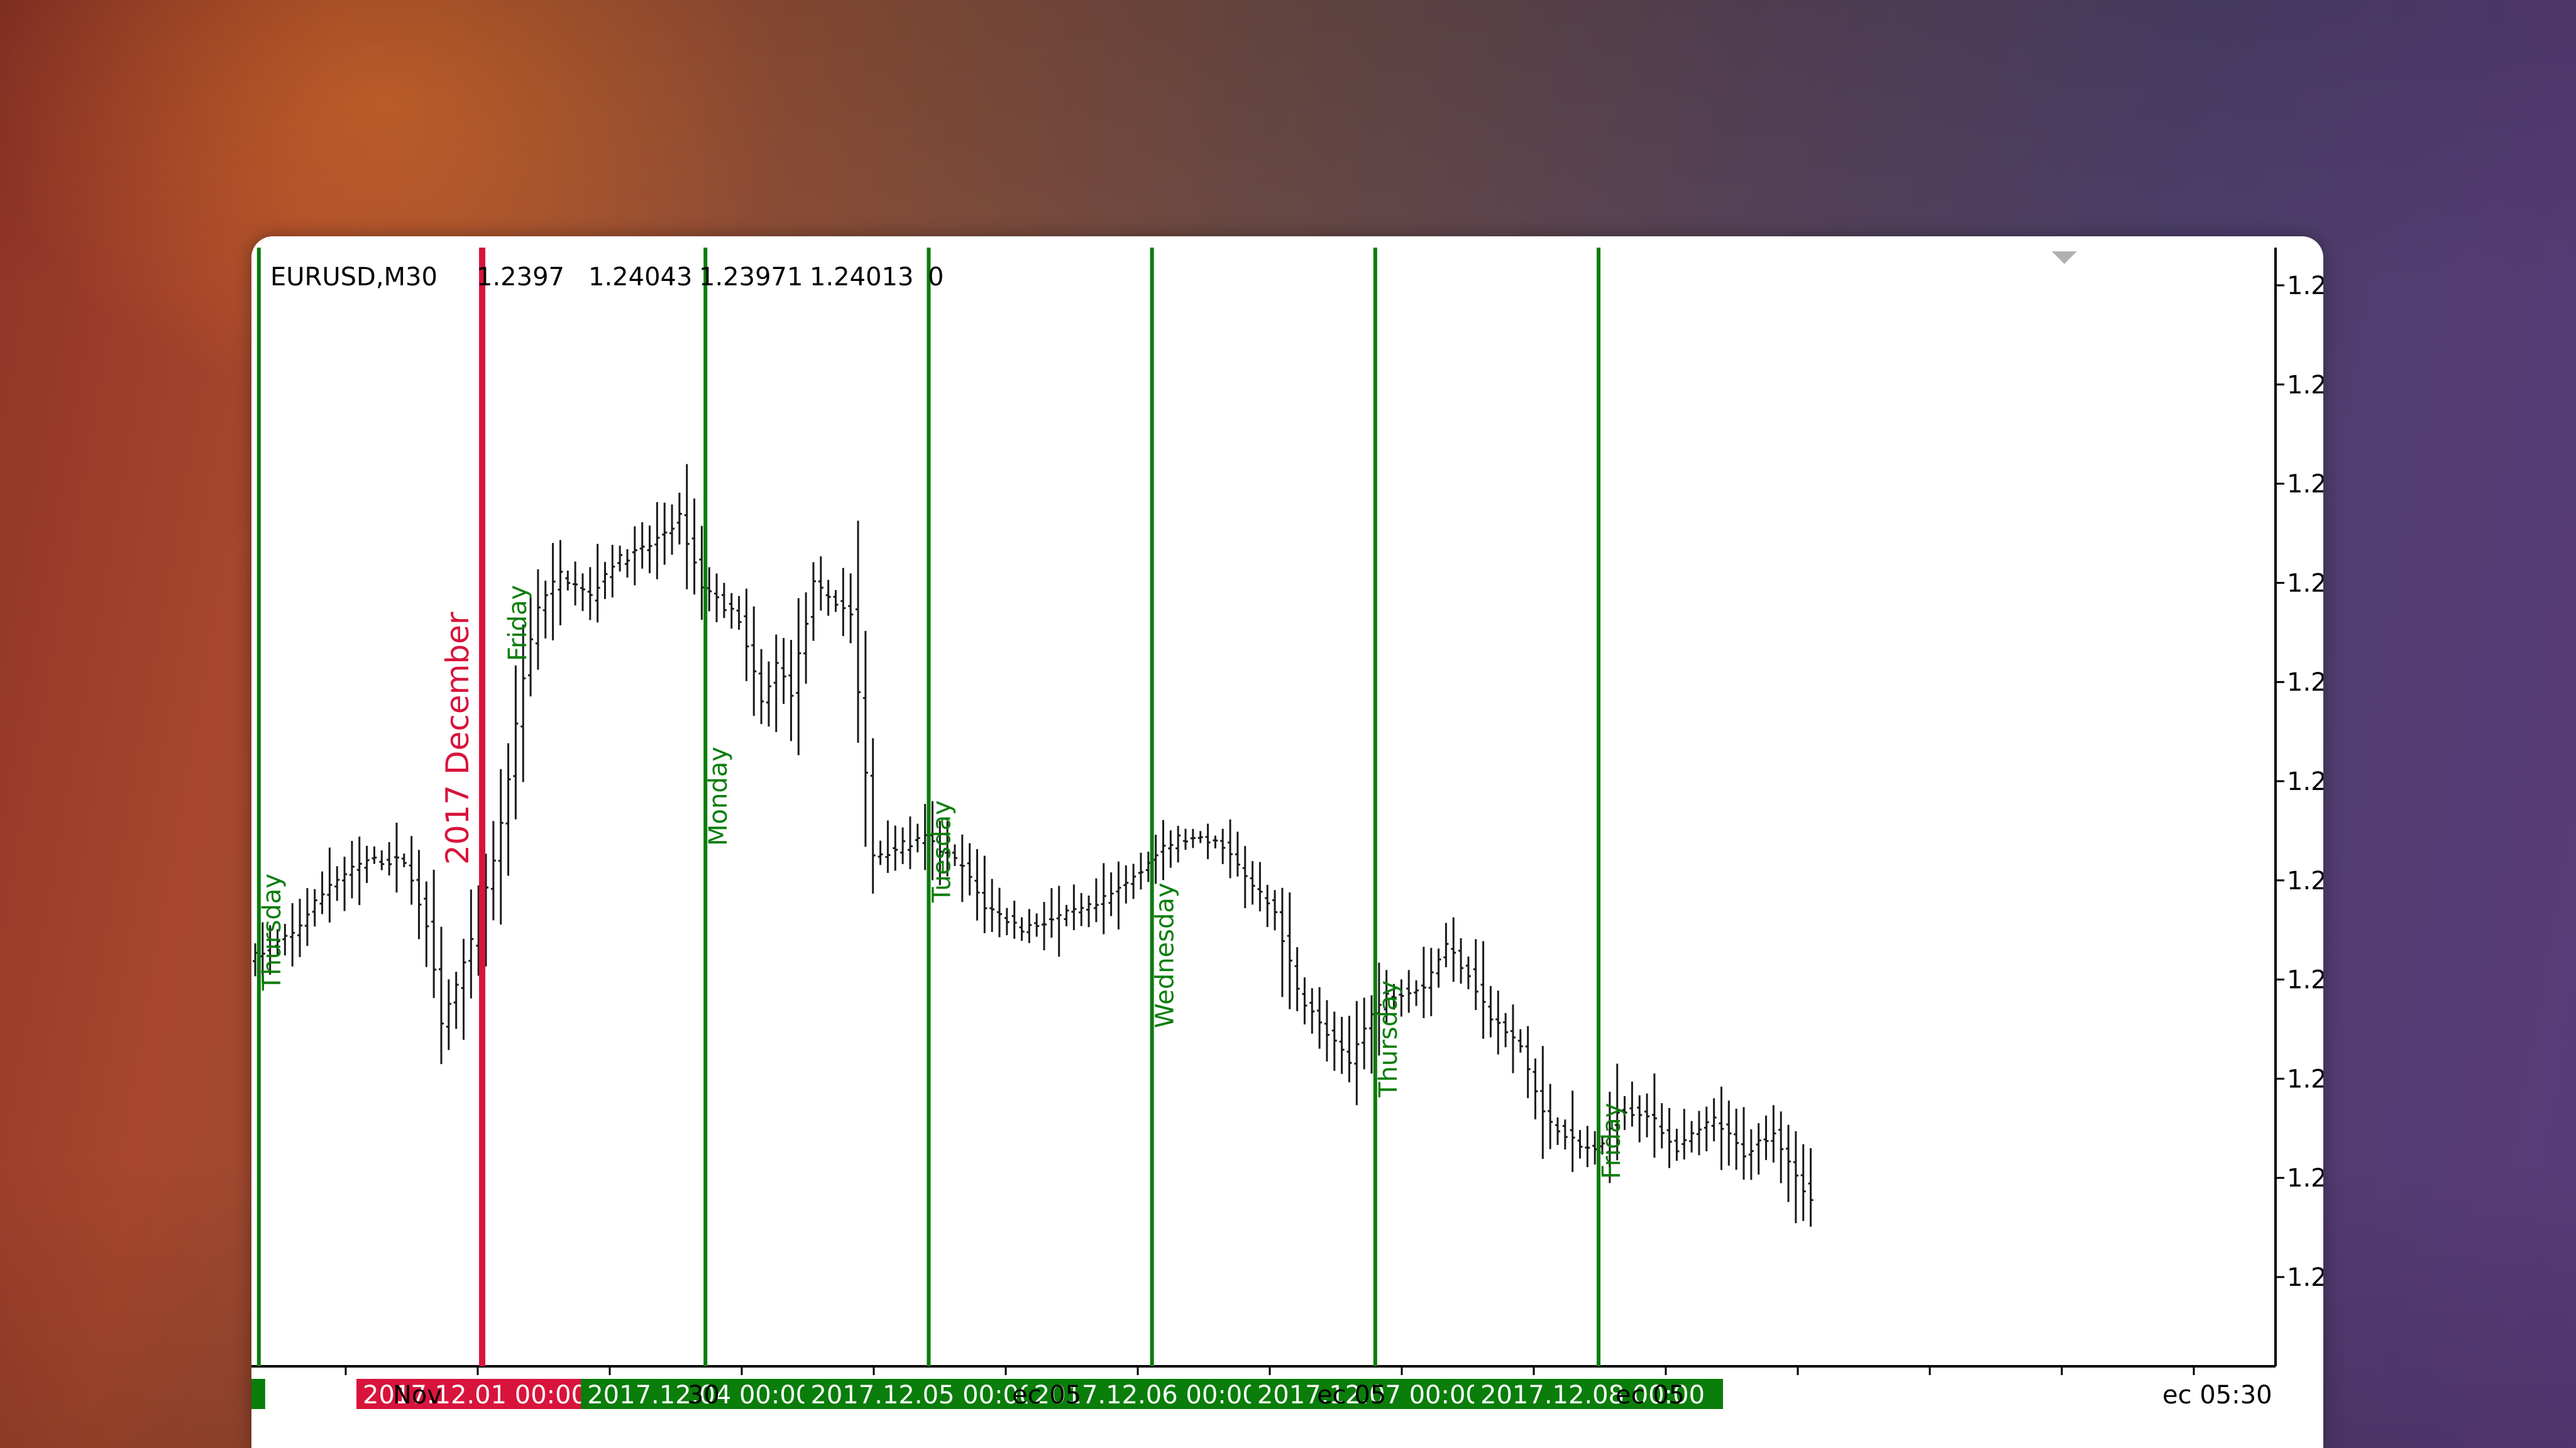 The width and height of the screenshot is (2576, 1448). I want to click on date-tag-label: 2017.12.05 00:00, so click(922, 1395).